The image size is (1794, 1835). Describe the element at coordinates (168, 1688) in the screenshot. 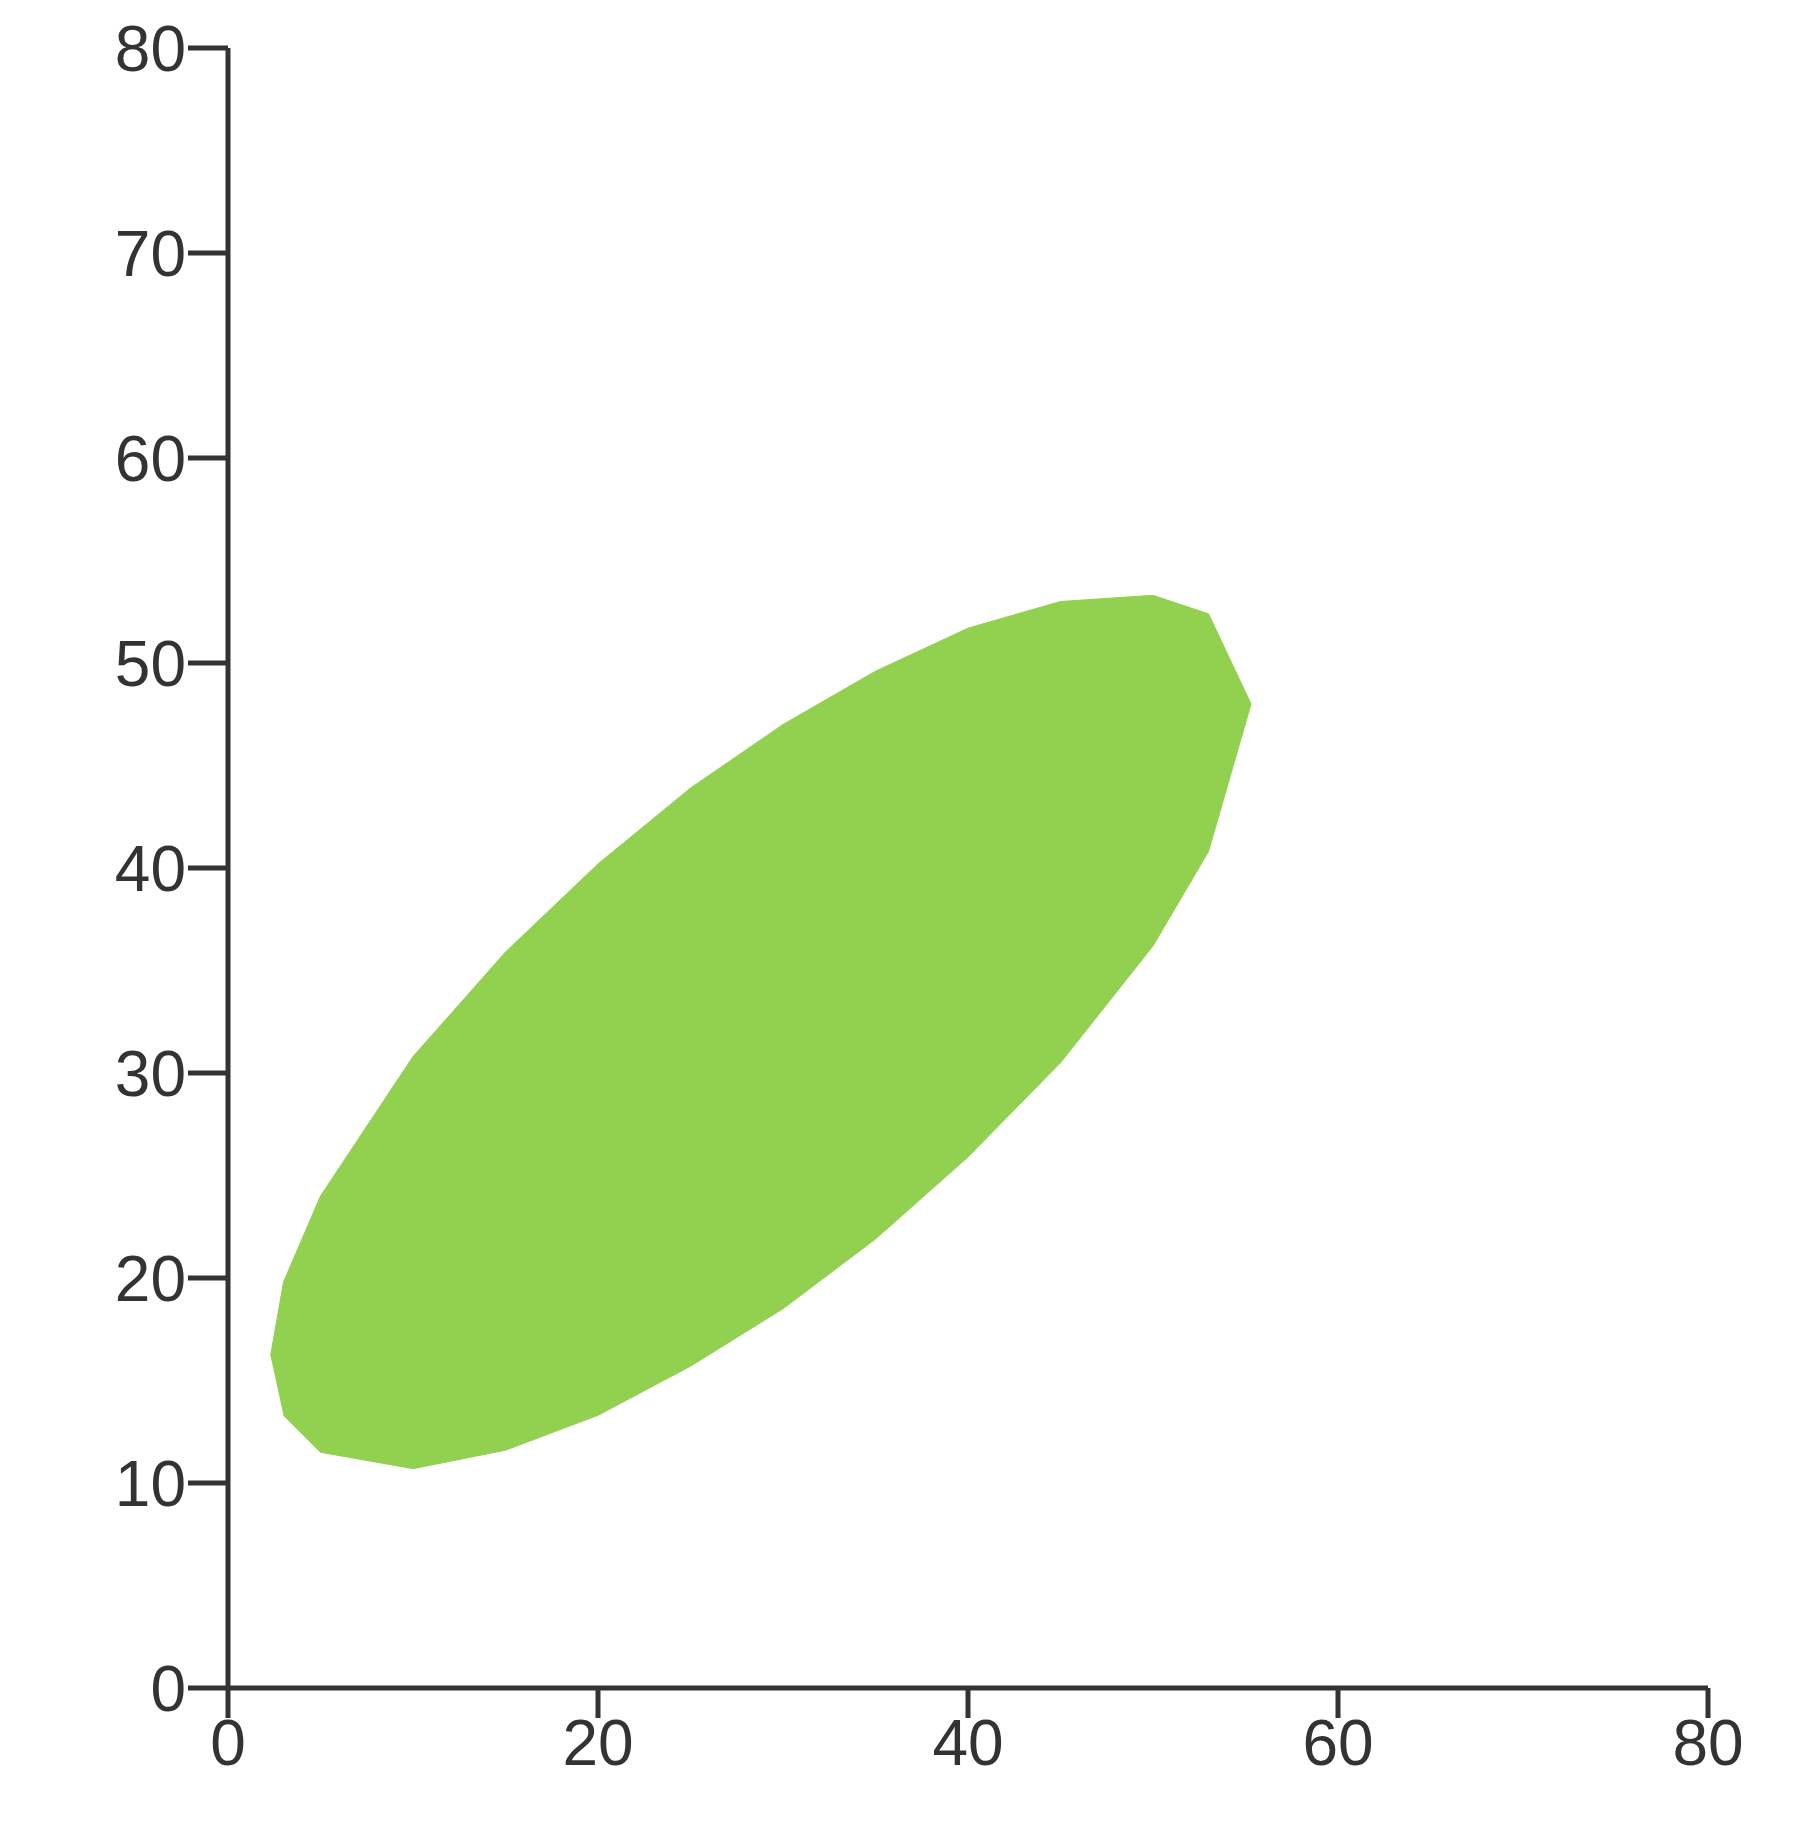

I see `y-tick-label: 0` at that location.